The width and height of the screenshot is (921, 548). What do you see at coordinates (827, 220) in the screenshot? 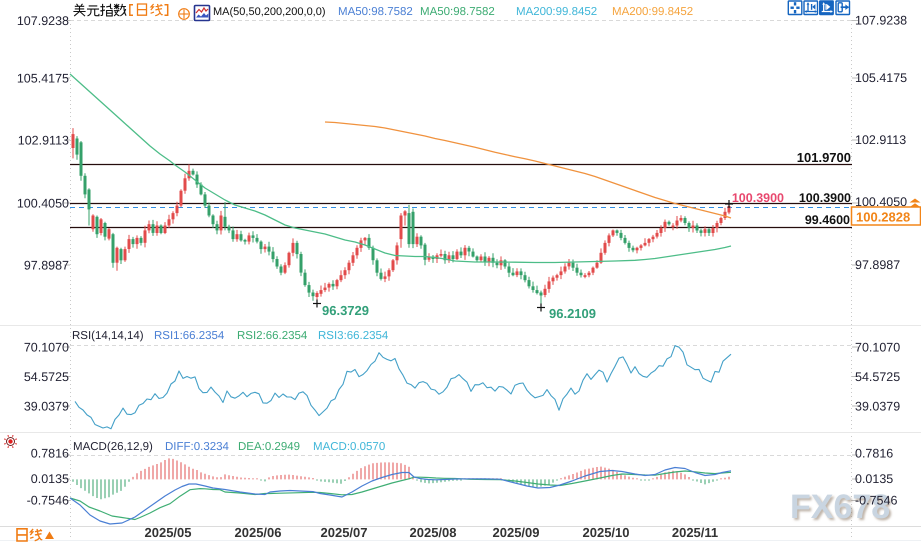
I see `svg-text: 99.4600` at bounding box center [827, 220].